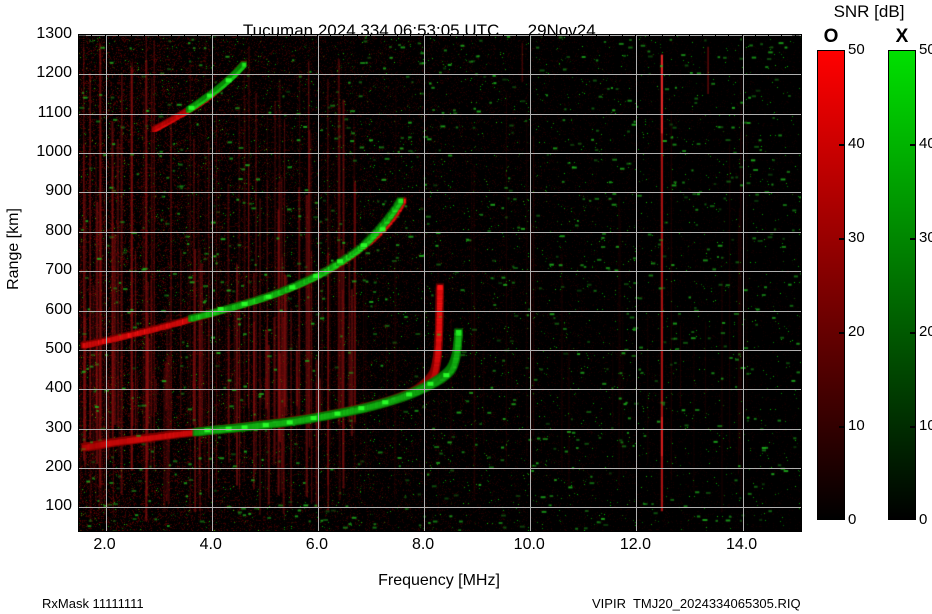 The height and width of the screenshot is (614, 932). Describe the element at coordinates (696, 603) in the screenshot. I see `source-file-label: VIPIR TMJ20_2024334065305.RIQ` at that location.